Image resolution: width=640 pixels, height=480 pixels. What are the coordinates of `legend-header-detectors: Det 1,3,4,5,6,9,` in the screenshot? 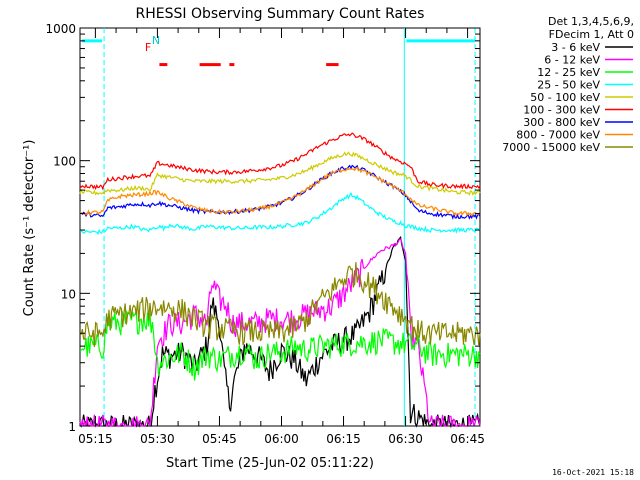 It's located at (591, 21).